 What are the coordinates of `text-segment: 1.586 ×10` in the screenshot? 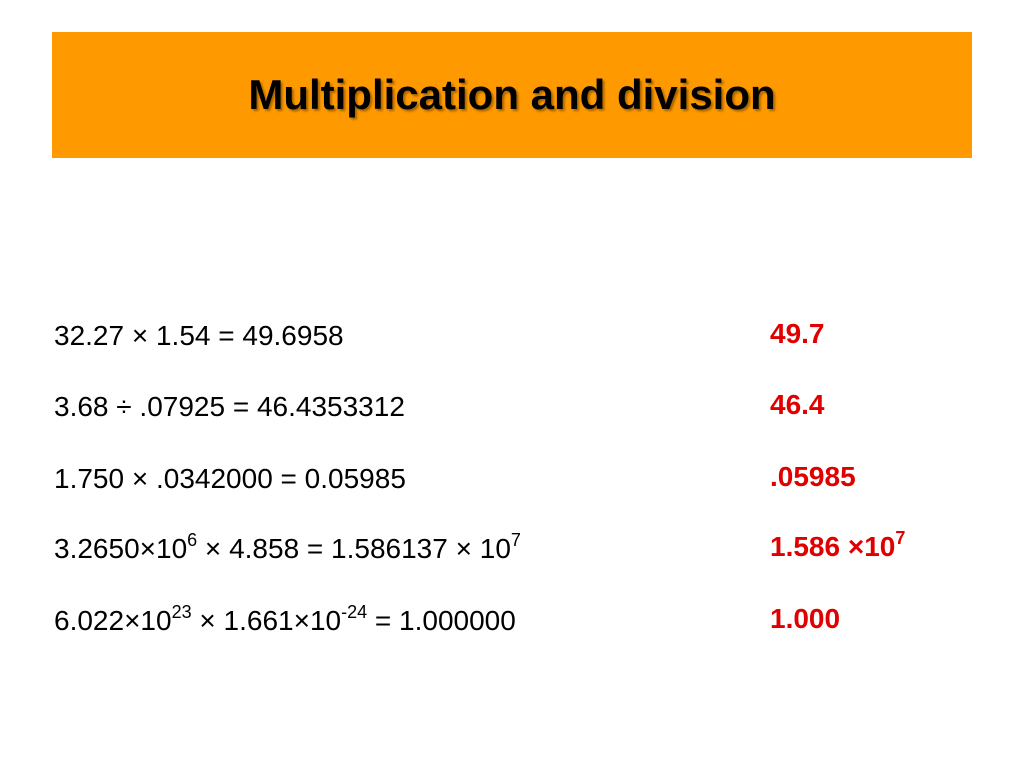 It's located at (833, 546).